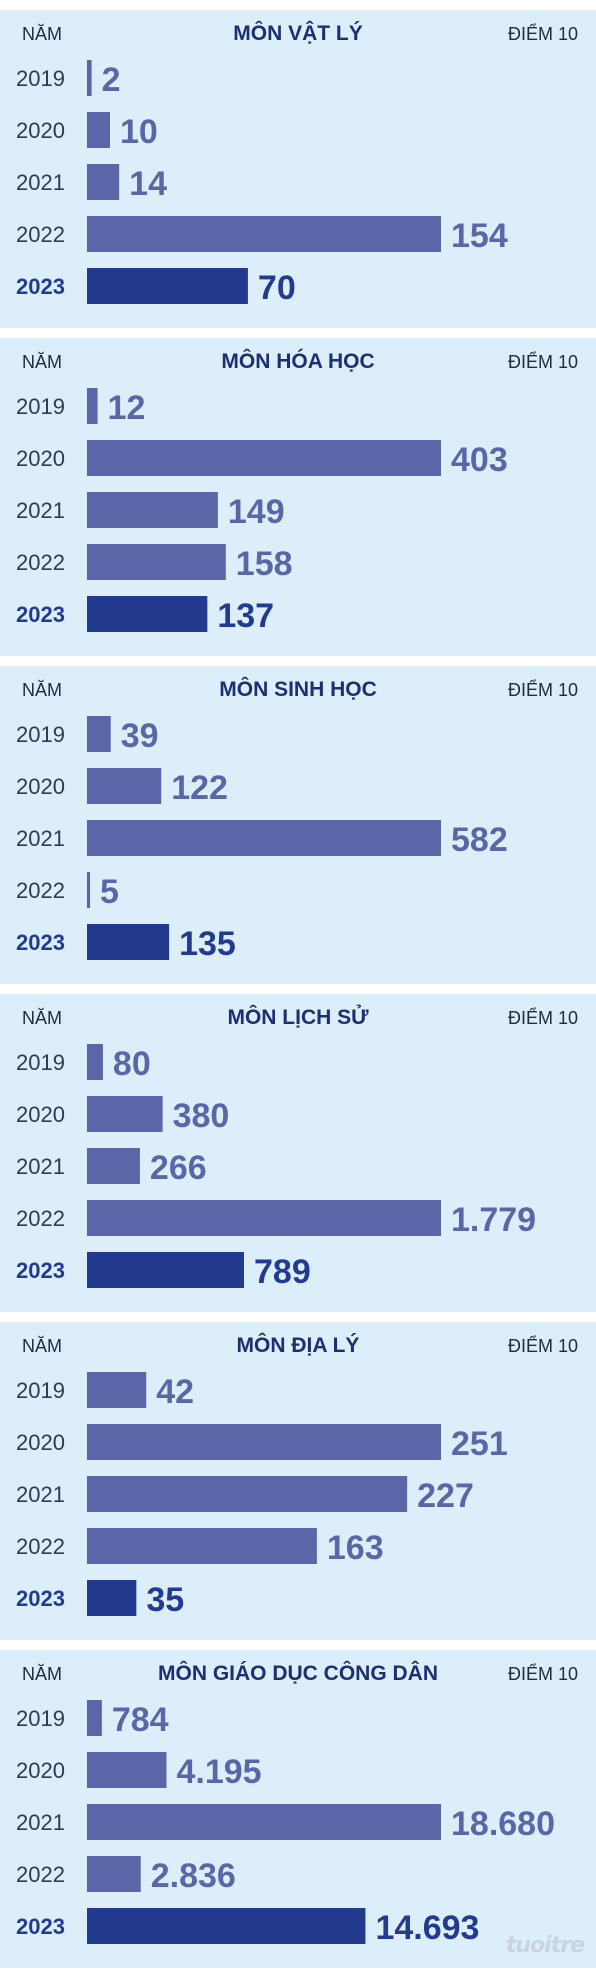 The image size is (596, 1979). I want to click on value-label: 70, so click(277, 288).